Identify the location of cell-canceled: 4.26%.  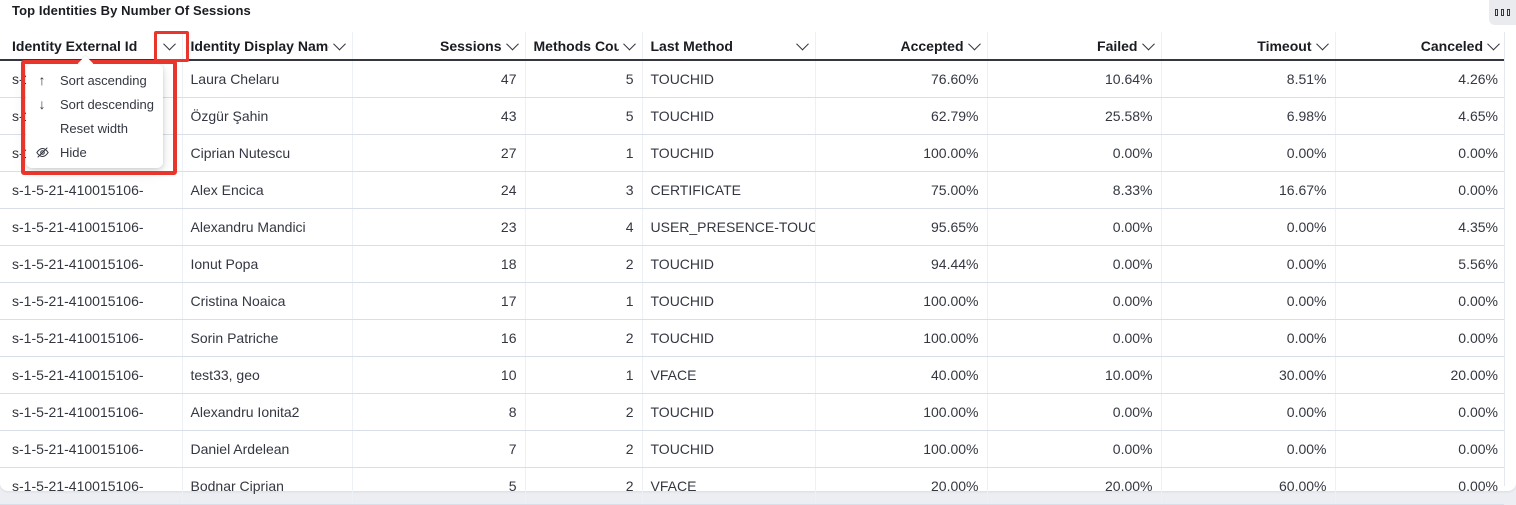
(1419, 79).